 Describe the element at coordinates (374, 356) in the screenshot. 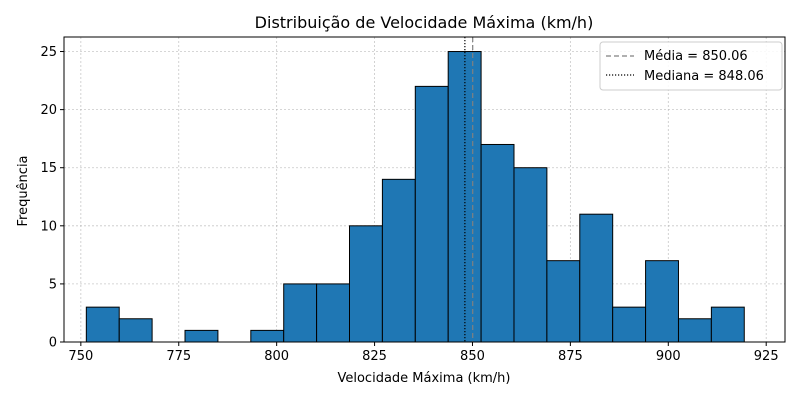

I see `x-tick-label: 825` at that location.